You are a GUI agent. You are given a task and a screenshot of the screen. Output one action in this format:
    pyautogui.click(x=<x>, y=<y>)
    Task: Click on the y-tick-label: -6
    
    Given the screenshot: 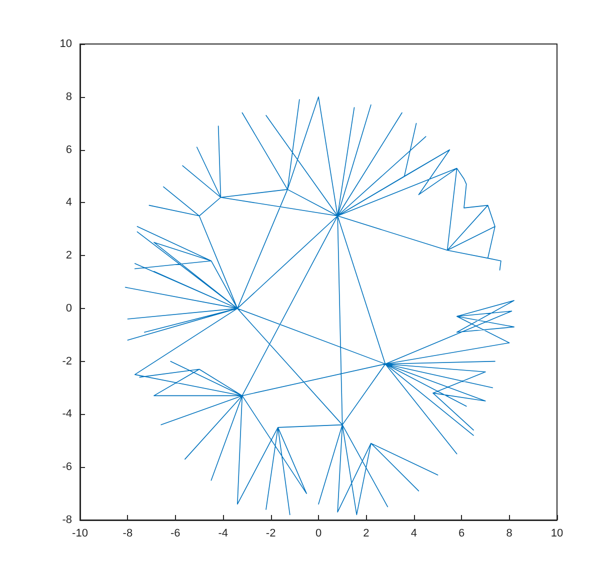 What is the action you would take?
    pyautogui.click(x=67, y=467)
    